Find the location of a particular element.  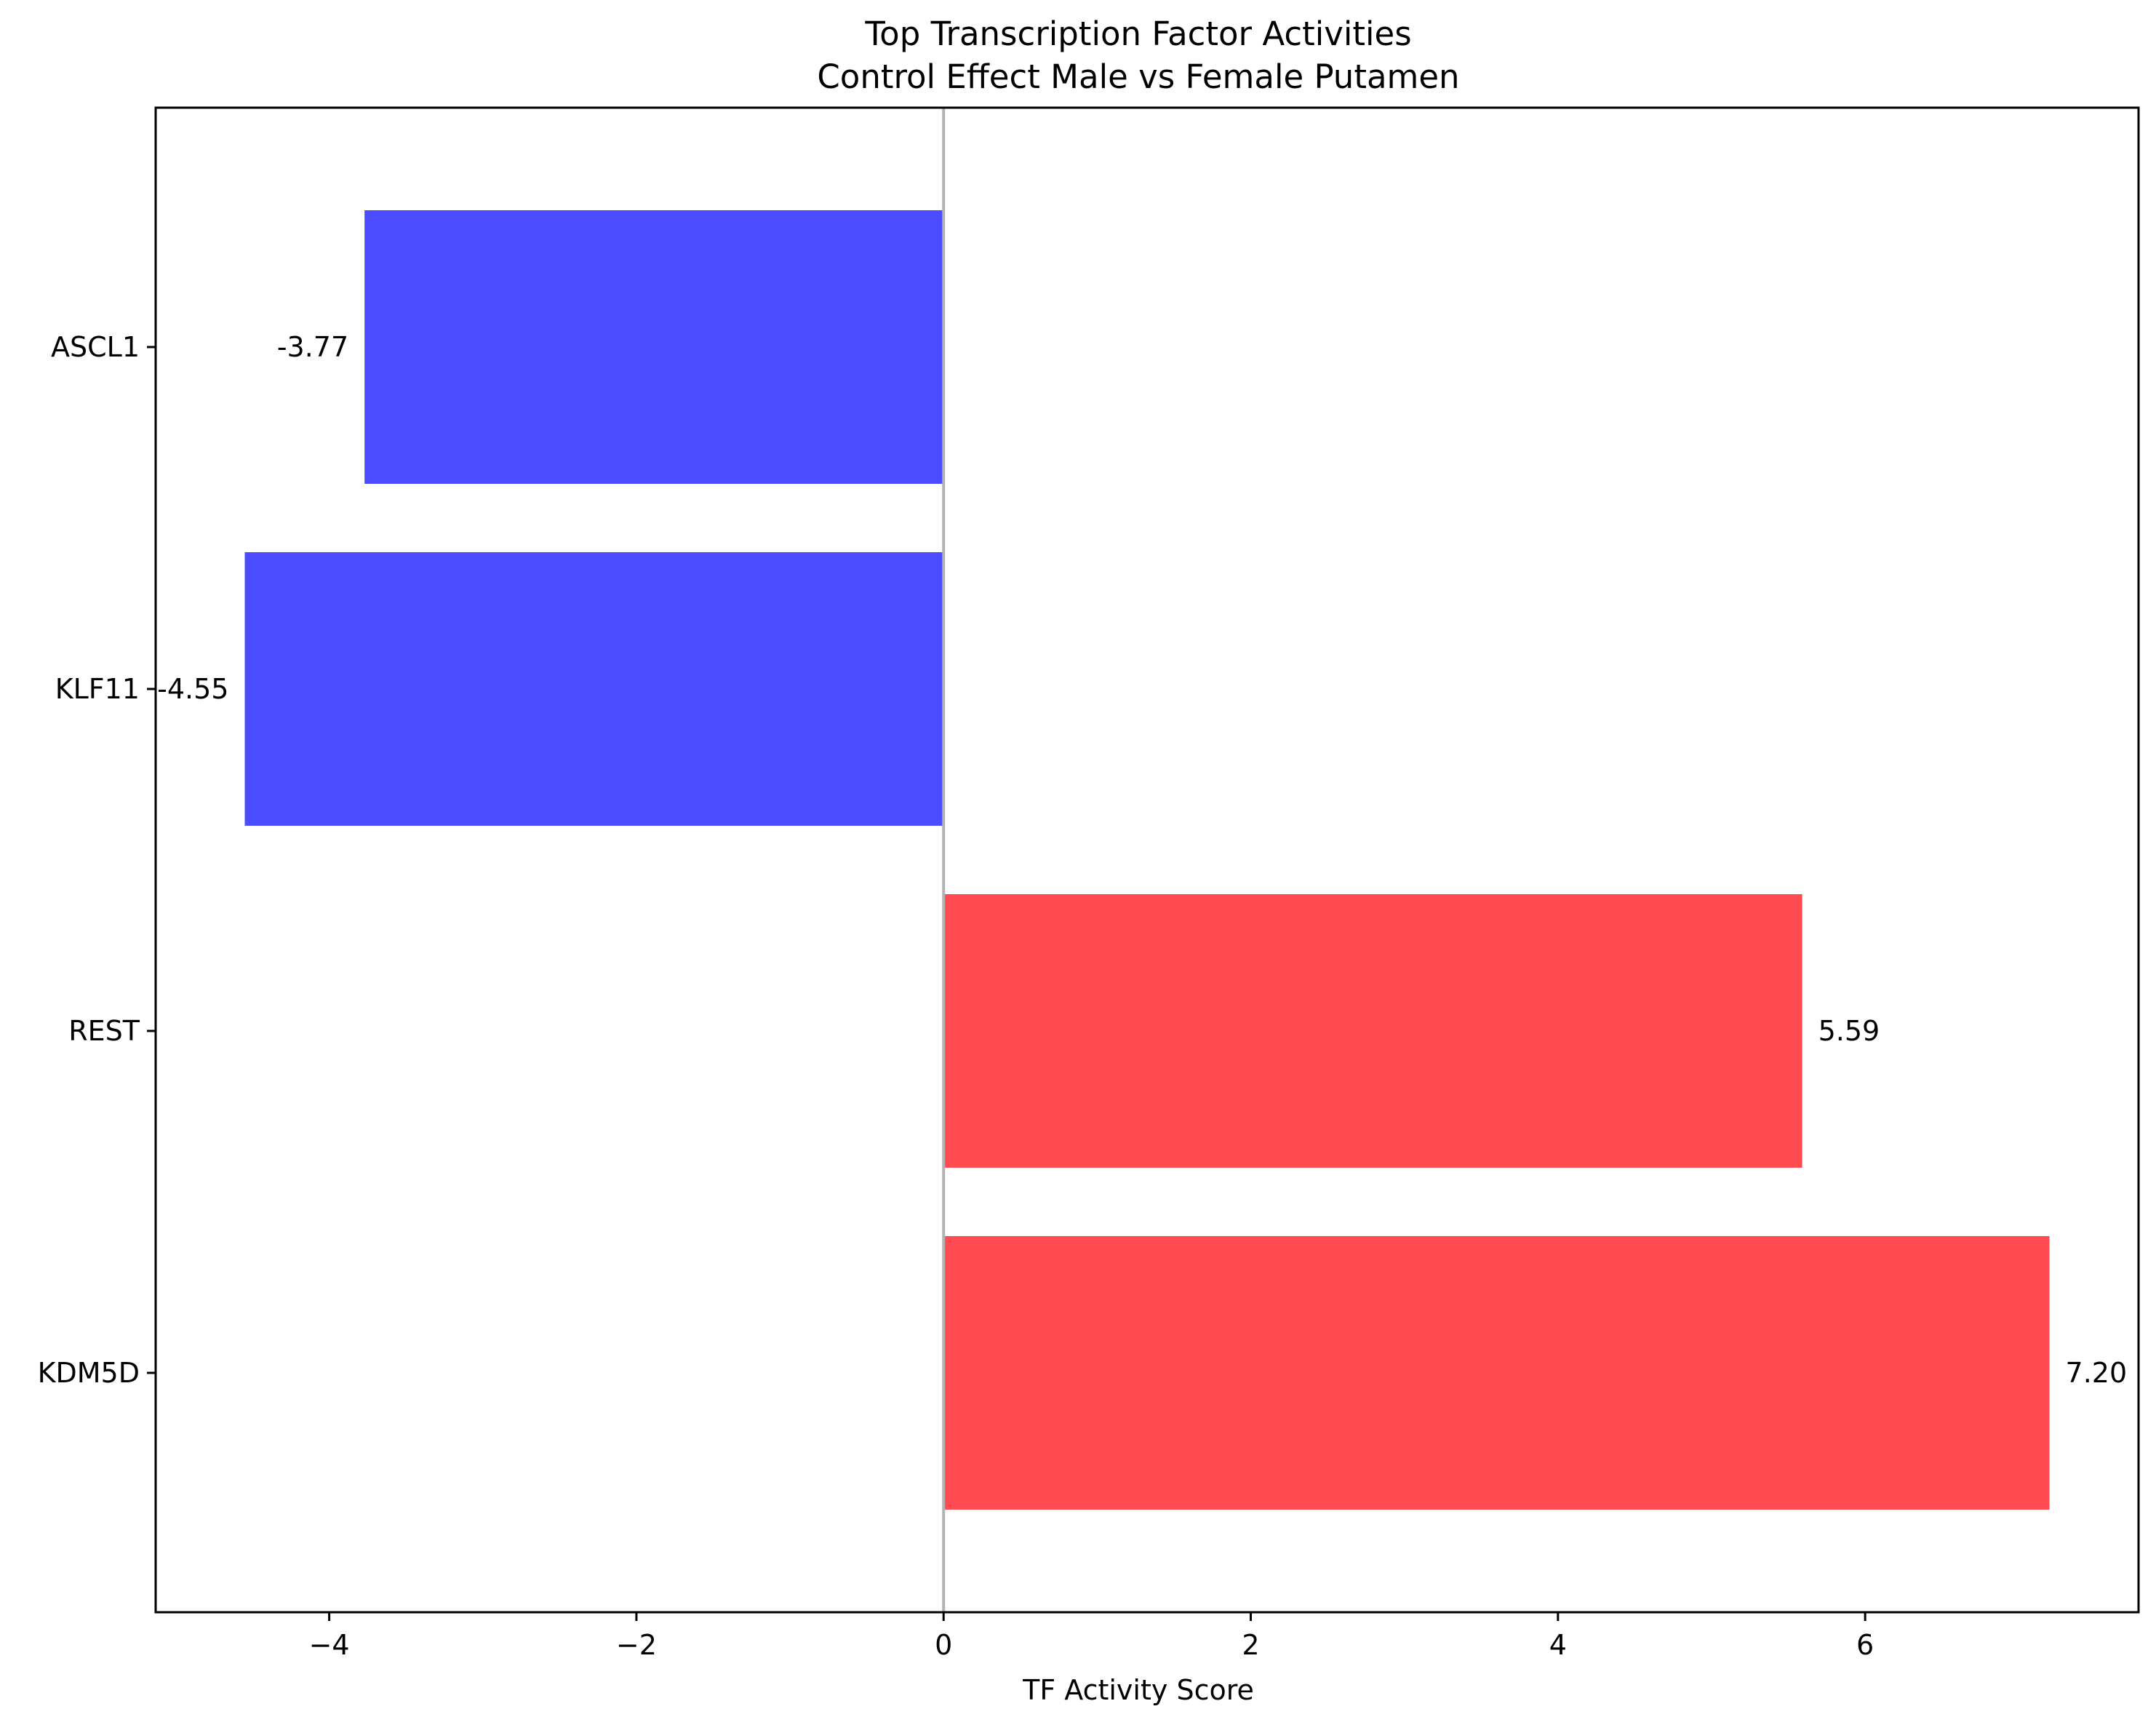

x-tick-label: 0 is located at coordinates (943, 1645).